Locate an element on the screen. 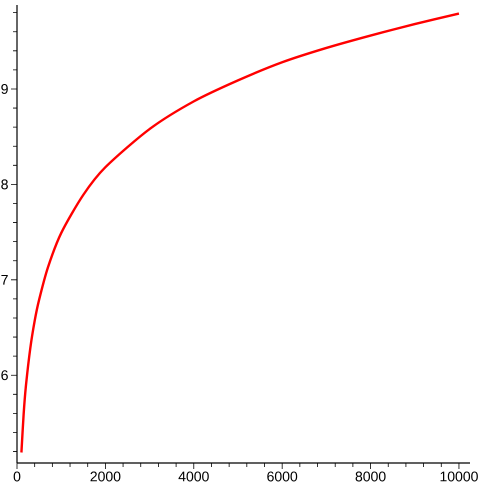 The height and width of the screenshot is (483, 483). x-tick-label: 10000 is located at coordinates (459, 477).